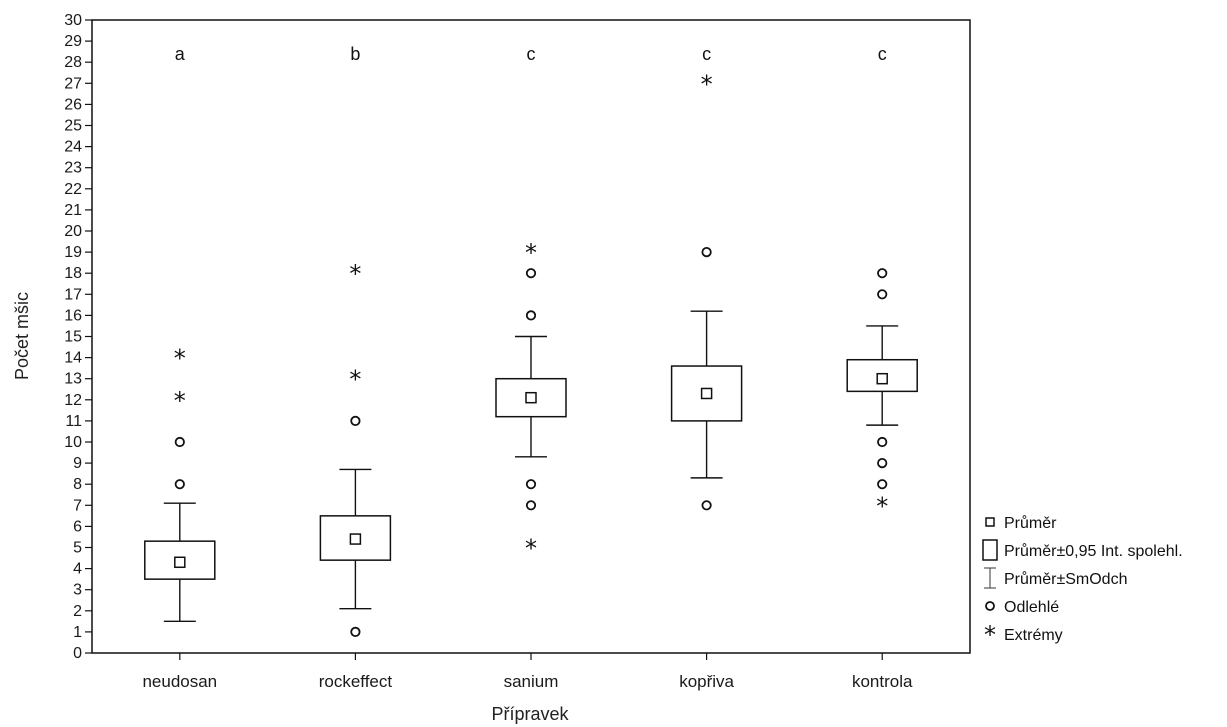  What do you see at coordinates (1033, 635) in the screenshot?
I see `legend-label: Extrémy` at bounding box center [1033, 635].